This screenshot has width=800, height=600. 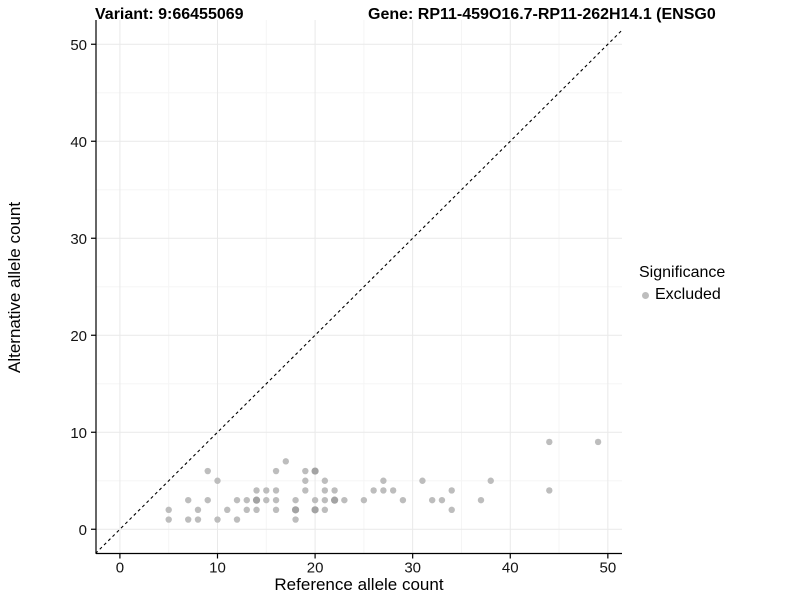 What do you see at coordinates (688, 294) in the screenshot?
I see `legend-item-label: Excluded` at bounding box center [688, 294].